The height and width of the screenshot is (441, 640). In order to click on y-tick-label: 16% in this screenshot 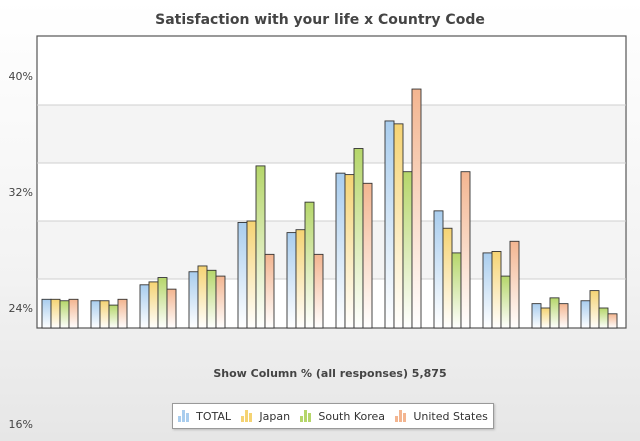, I will do `click(21, 424)`.